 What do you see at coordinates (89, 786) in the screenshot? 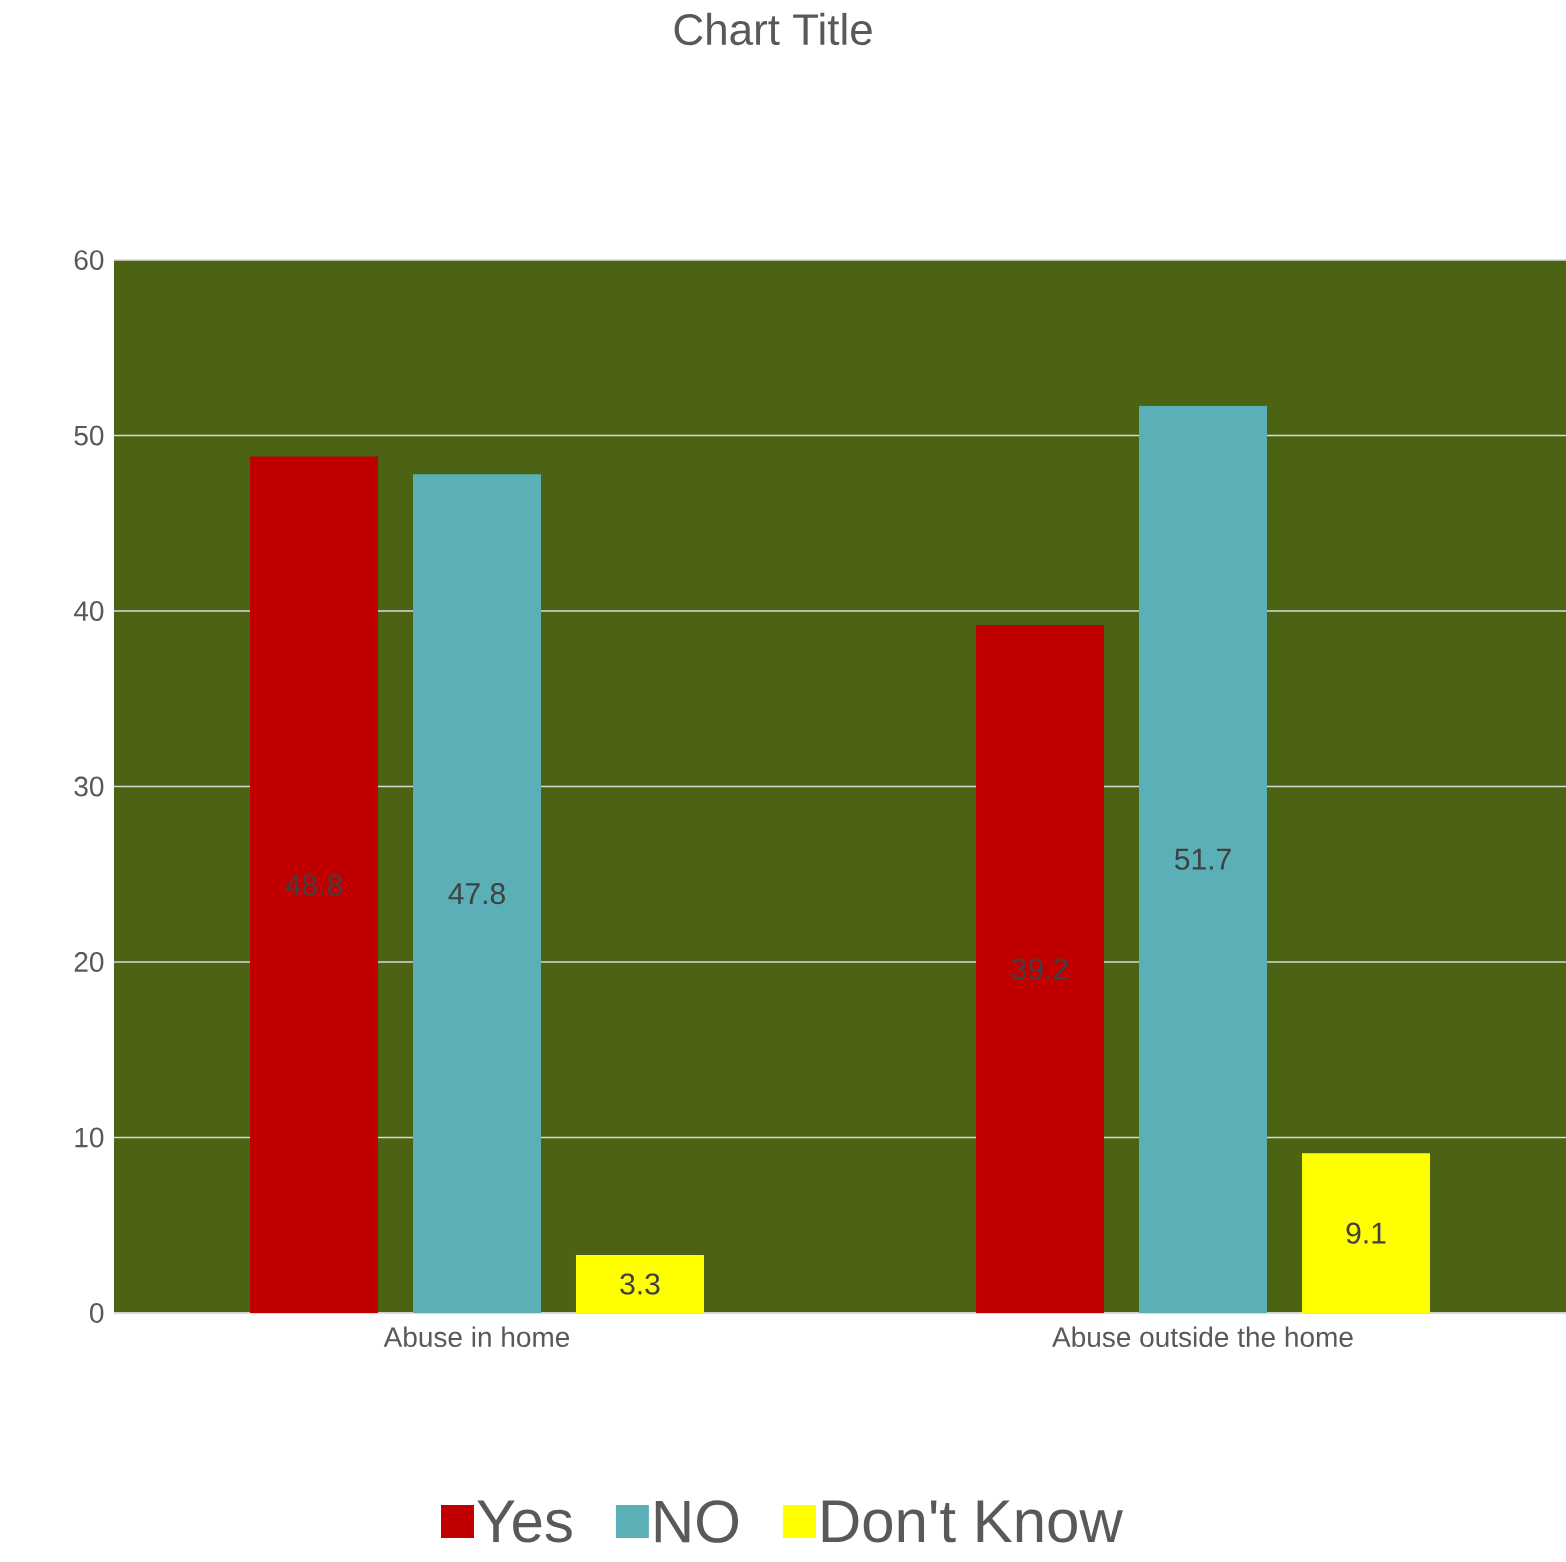
I see `y-tick-label: 30` at bounding box center [89, 786].